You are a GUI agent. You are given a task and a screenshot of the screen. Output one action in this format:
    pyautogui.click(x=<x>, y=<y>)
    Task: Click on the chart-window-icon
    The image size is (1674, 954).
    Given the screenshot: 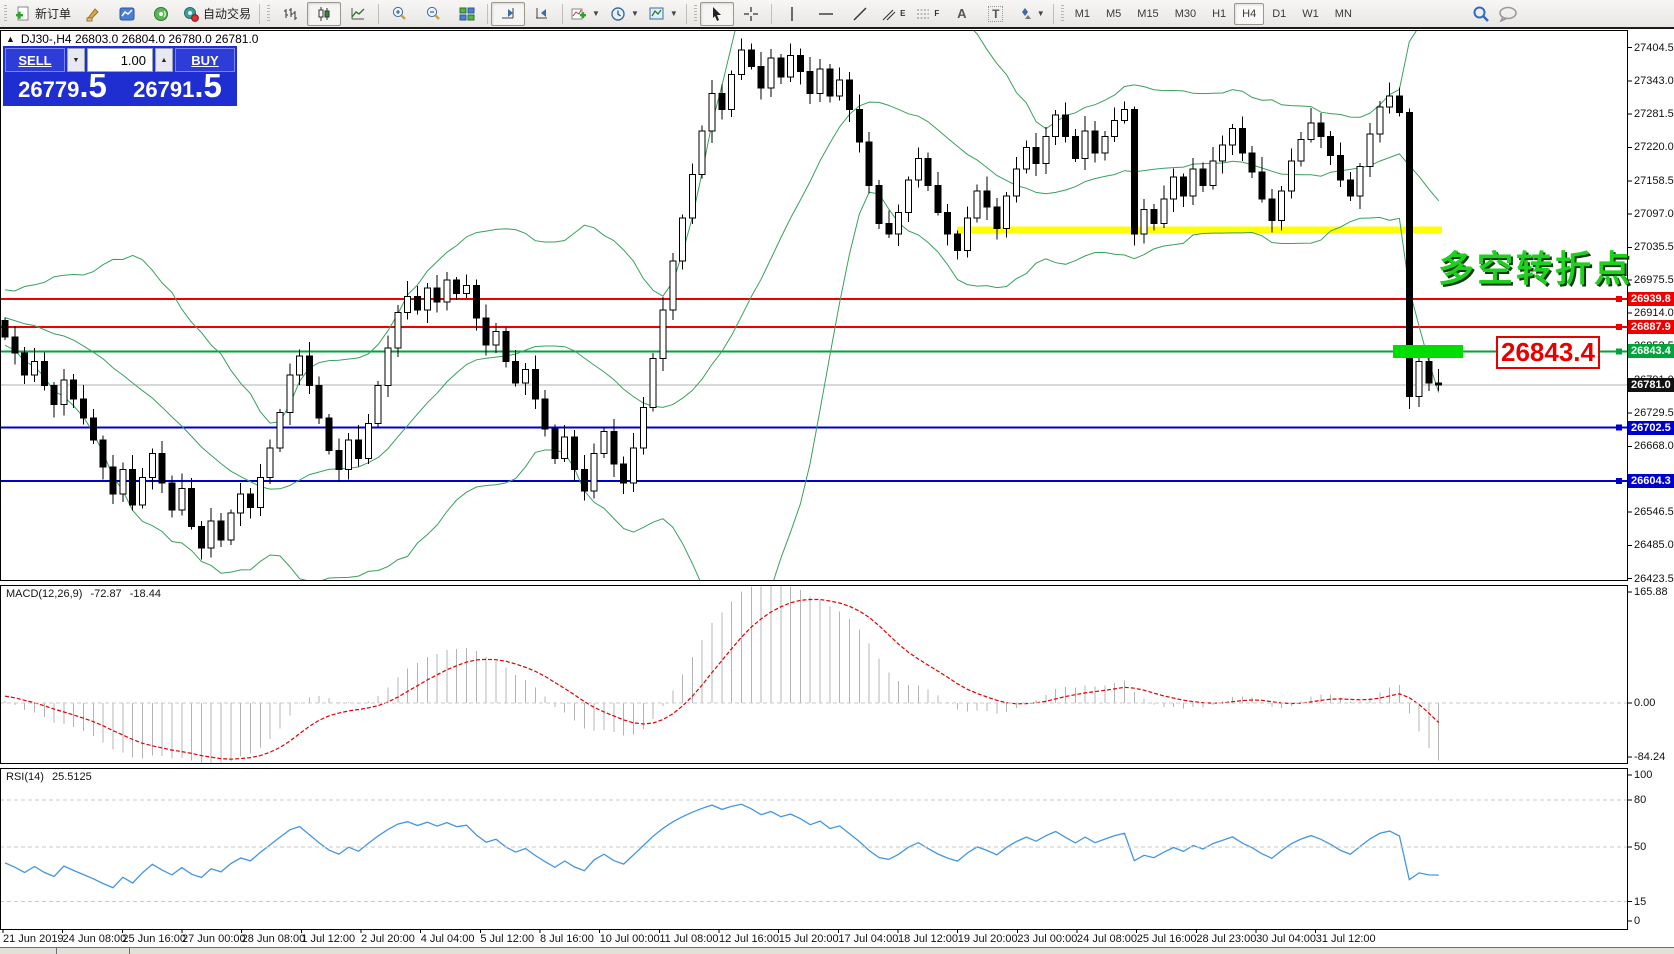 What is the action you would take?
    pyautogui.click(x=127, y=13)
    